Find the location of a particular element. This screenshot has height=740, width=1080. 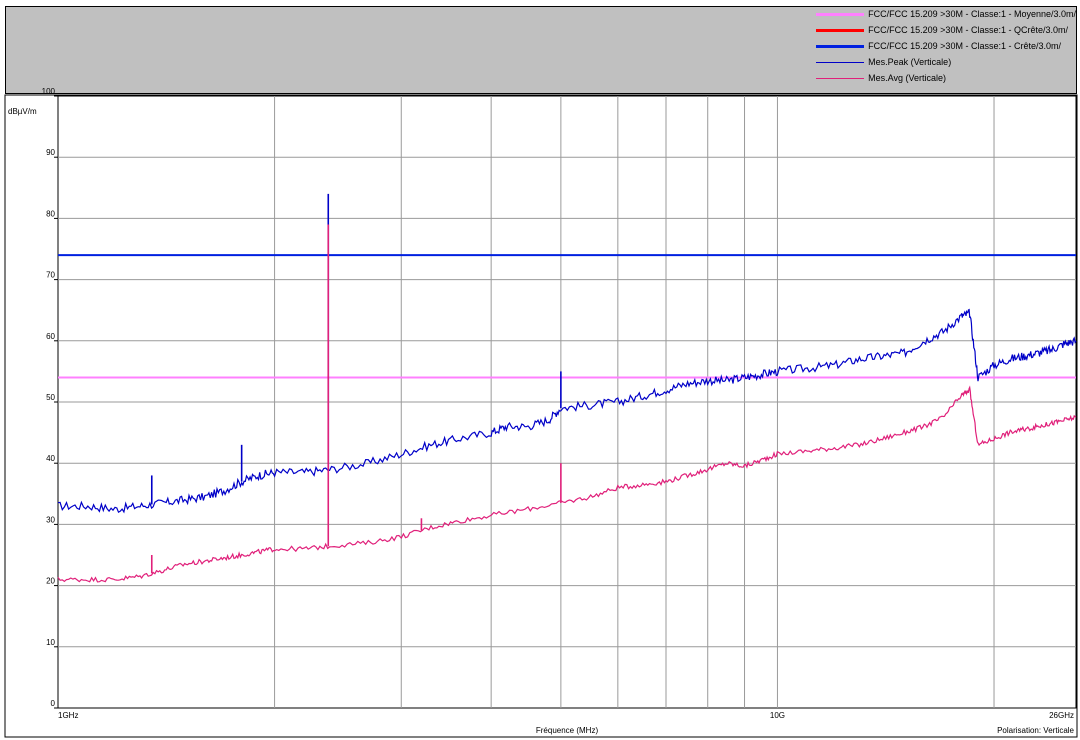

legend-swatch-limit-moyenne is located at coordinates (840, 14).